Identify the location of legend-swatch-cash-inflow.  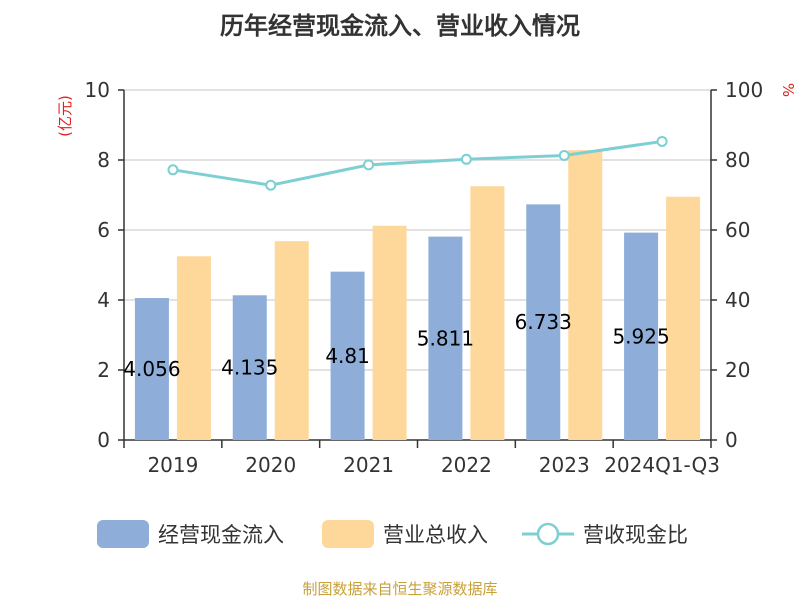
(123, 534).